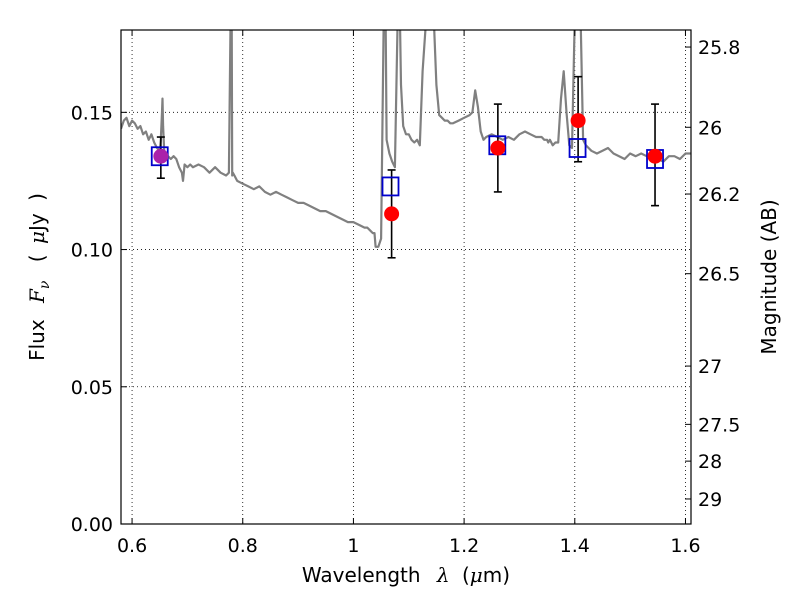 This screenshot has width=800, height=600. What do you see at coordinates (710, 128) in the screenshot?
I see `mag-tick-label-1: 26` at bounding box center [710, 128].